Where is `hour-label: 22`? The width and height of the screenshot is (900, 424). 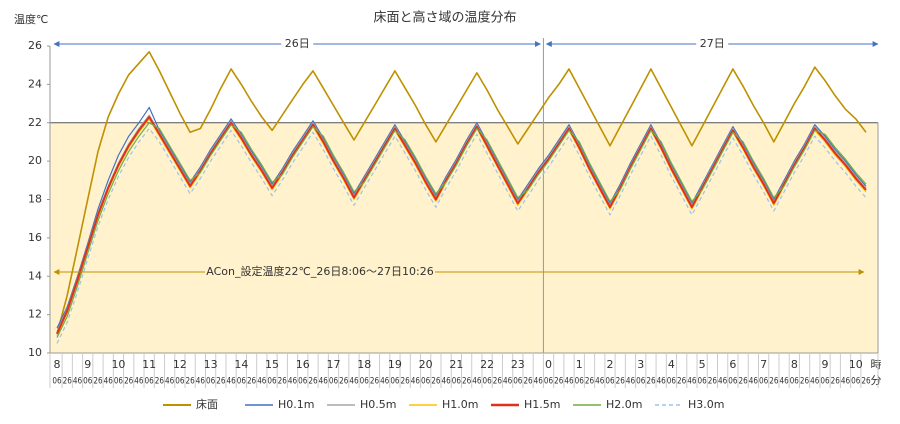
hour-label: 22 is located at coordinates (487, 364).